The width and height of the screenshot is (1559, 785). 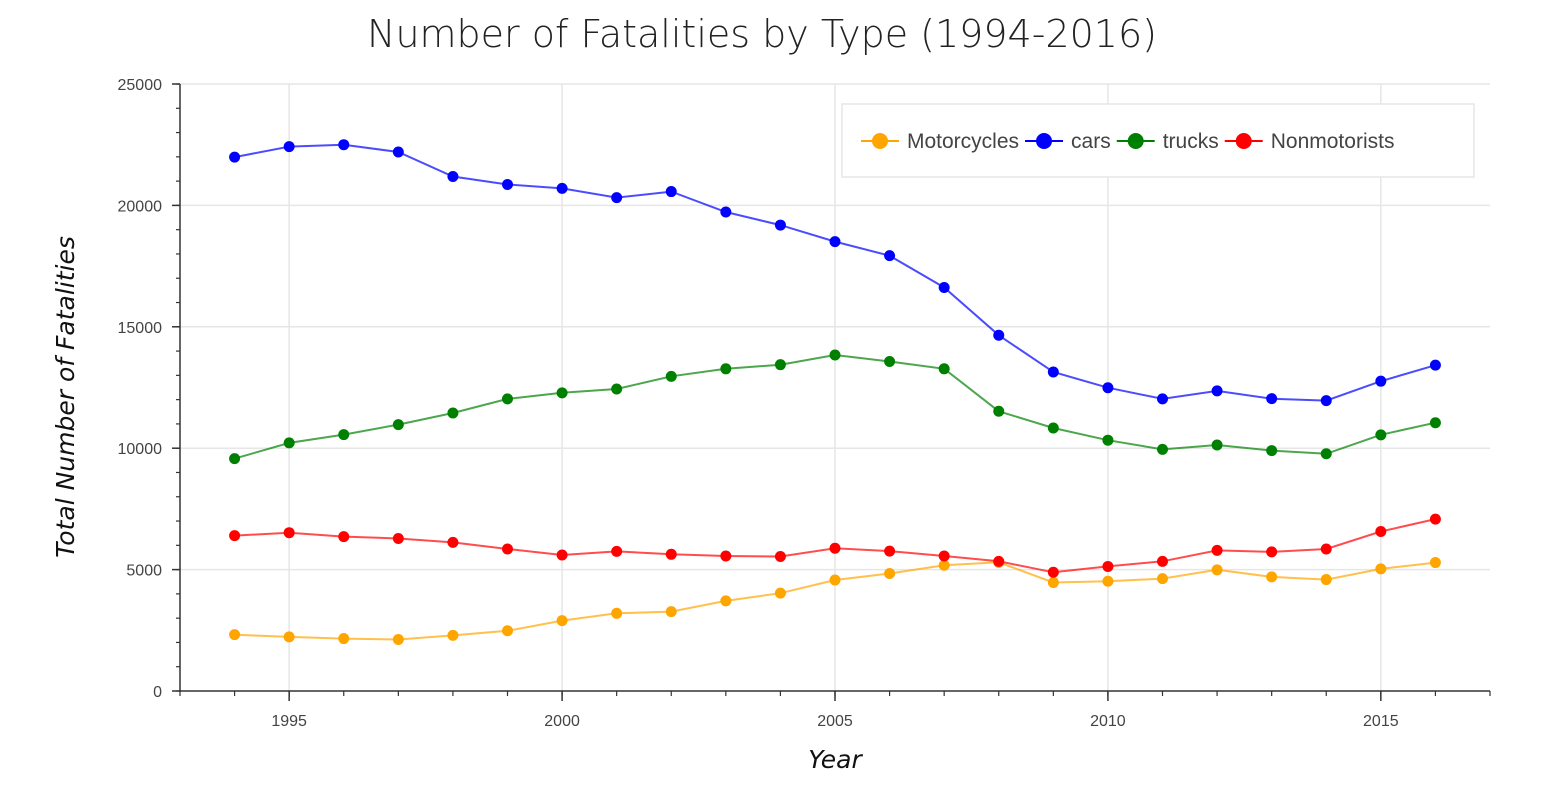 I want to click on y-tick-label: 10000, so click(x=140, y=449).